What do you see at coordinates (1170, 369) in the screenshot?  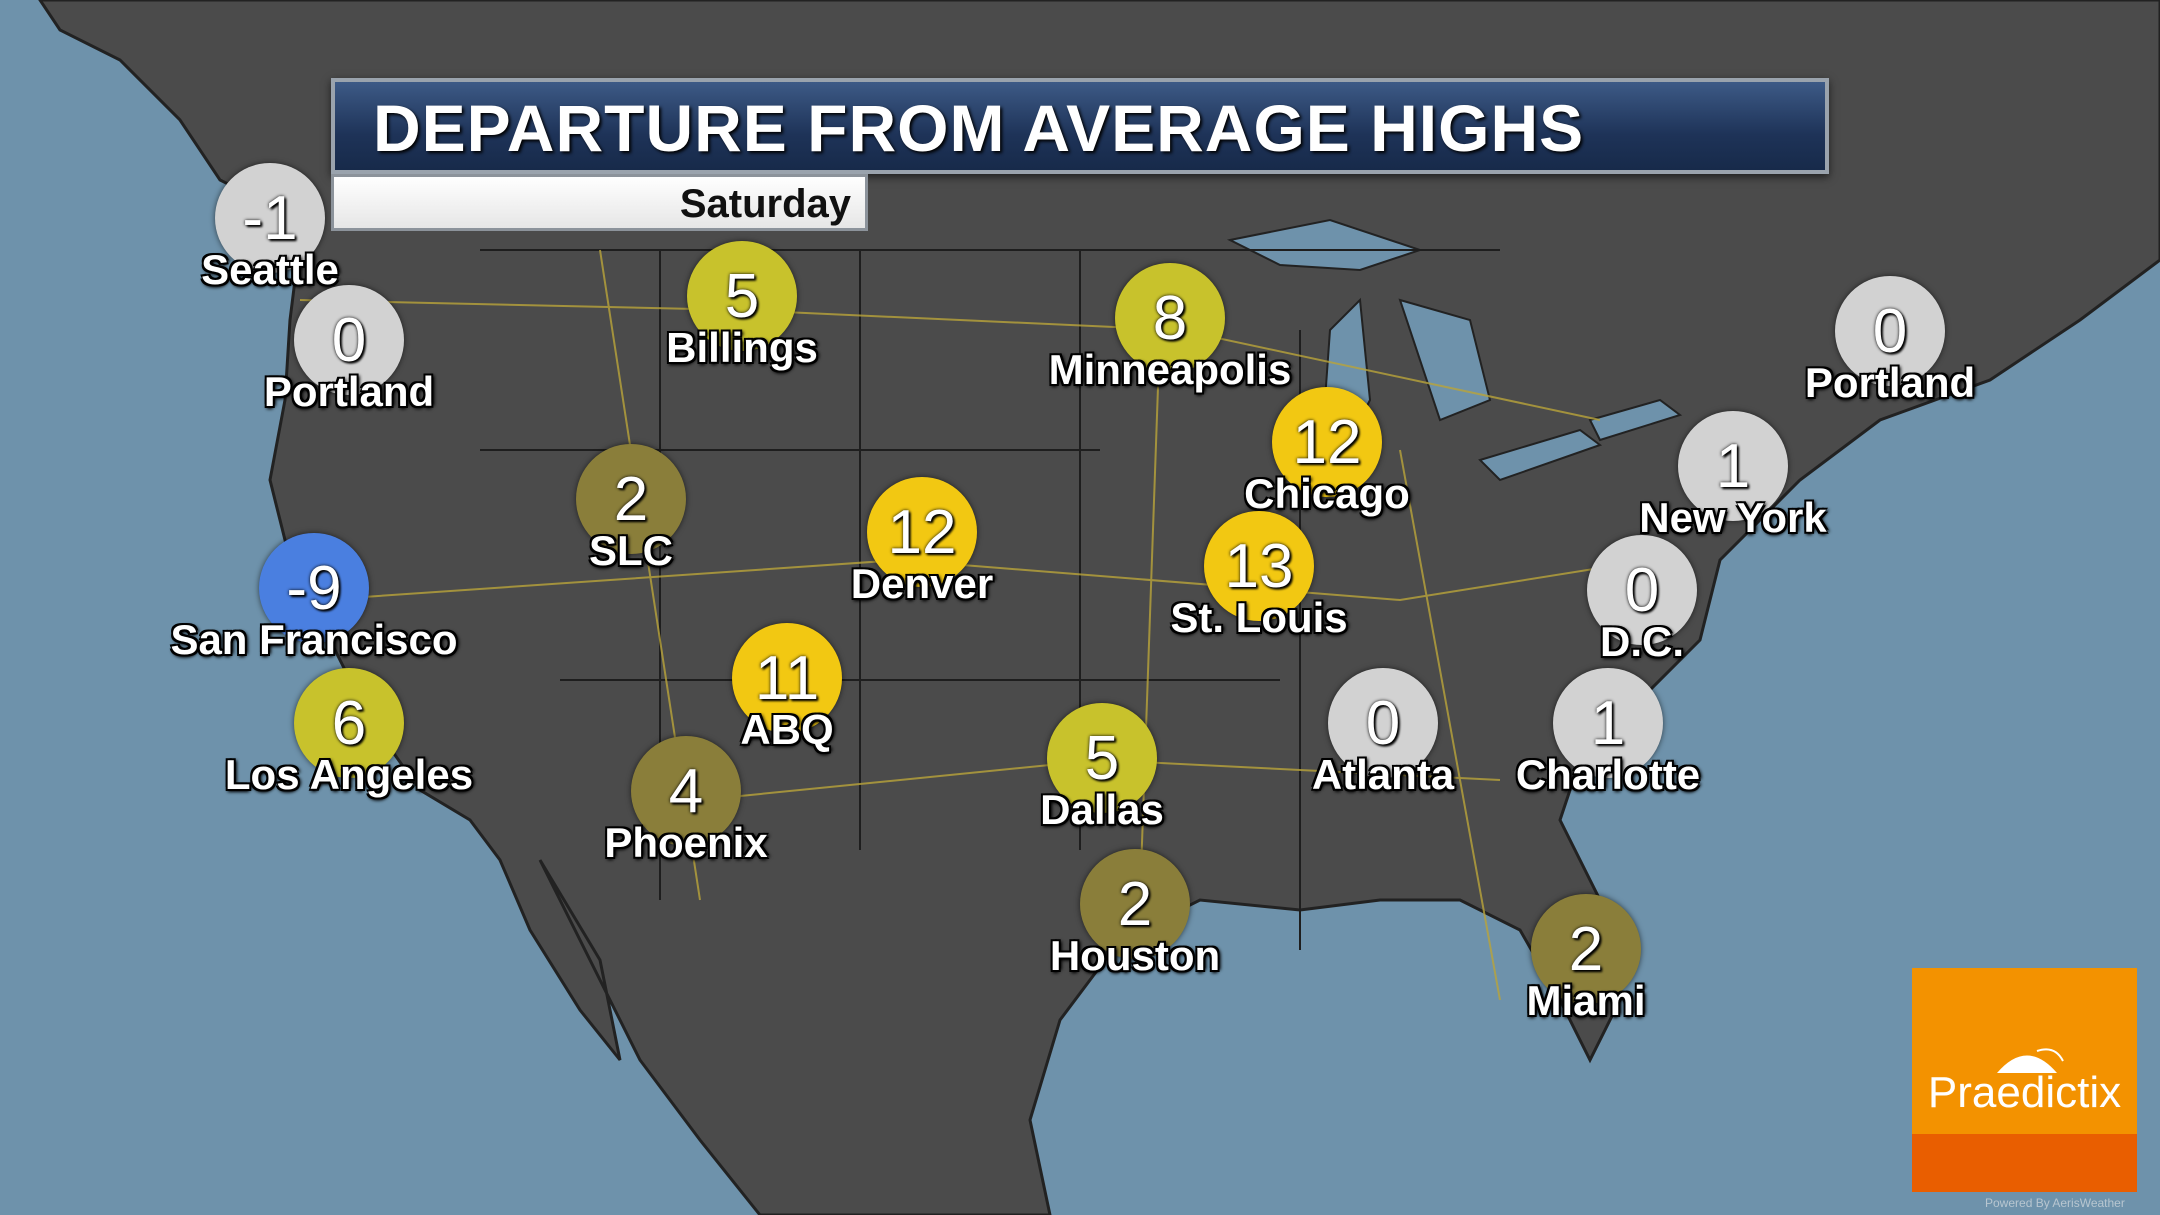 I see `city-name: Minneapolis` at bounding box center [1170, 369].